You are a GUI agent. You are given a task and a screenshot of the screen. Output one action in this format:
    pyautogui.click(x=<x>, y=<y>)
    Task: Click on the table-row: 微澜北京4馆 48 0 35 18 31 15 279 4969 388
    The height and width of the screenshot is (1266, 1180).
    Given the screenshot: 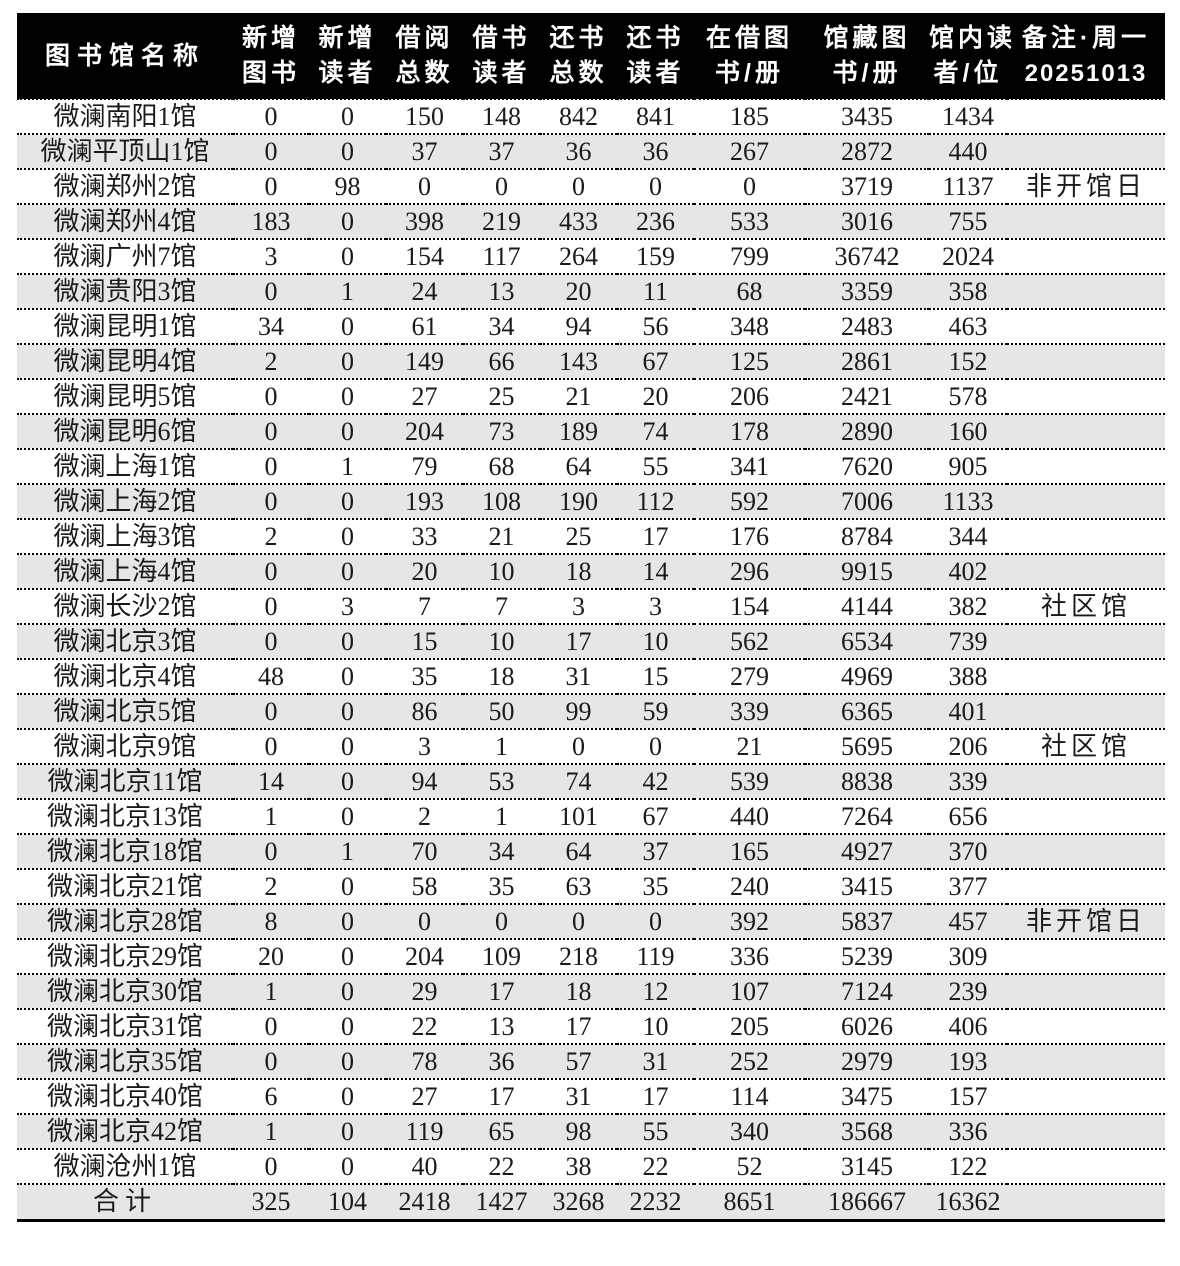 What is the action you would take?
    pyautogui.click(x=591, y=677)
    